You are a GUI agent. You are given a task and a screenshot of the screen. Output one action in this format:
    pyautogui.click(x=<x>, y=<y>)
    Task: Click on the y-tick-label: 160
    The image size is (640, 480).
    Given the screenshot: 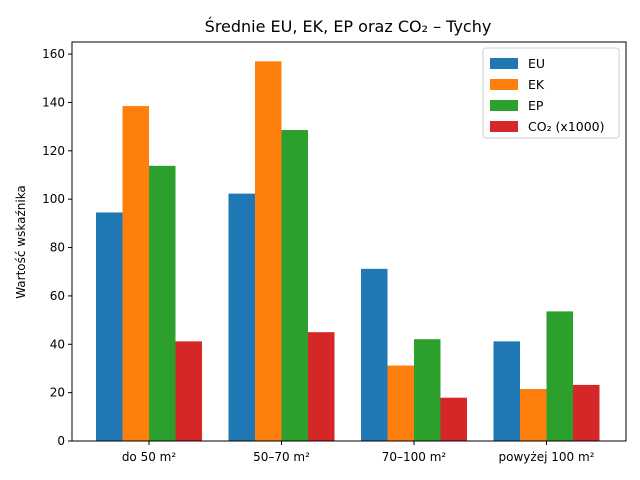 What is the action you would take?
    pyautogui.click(x=53, y=54)
    